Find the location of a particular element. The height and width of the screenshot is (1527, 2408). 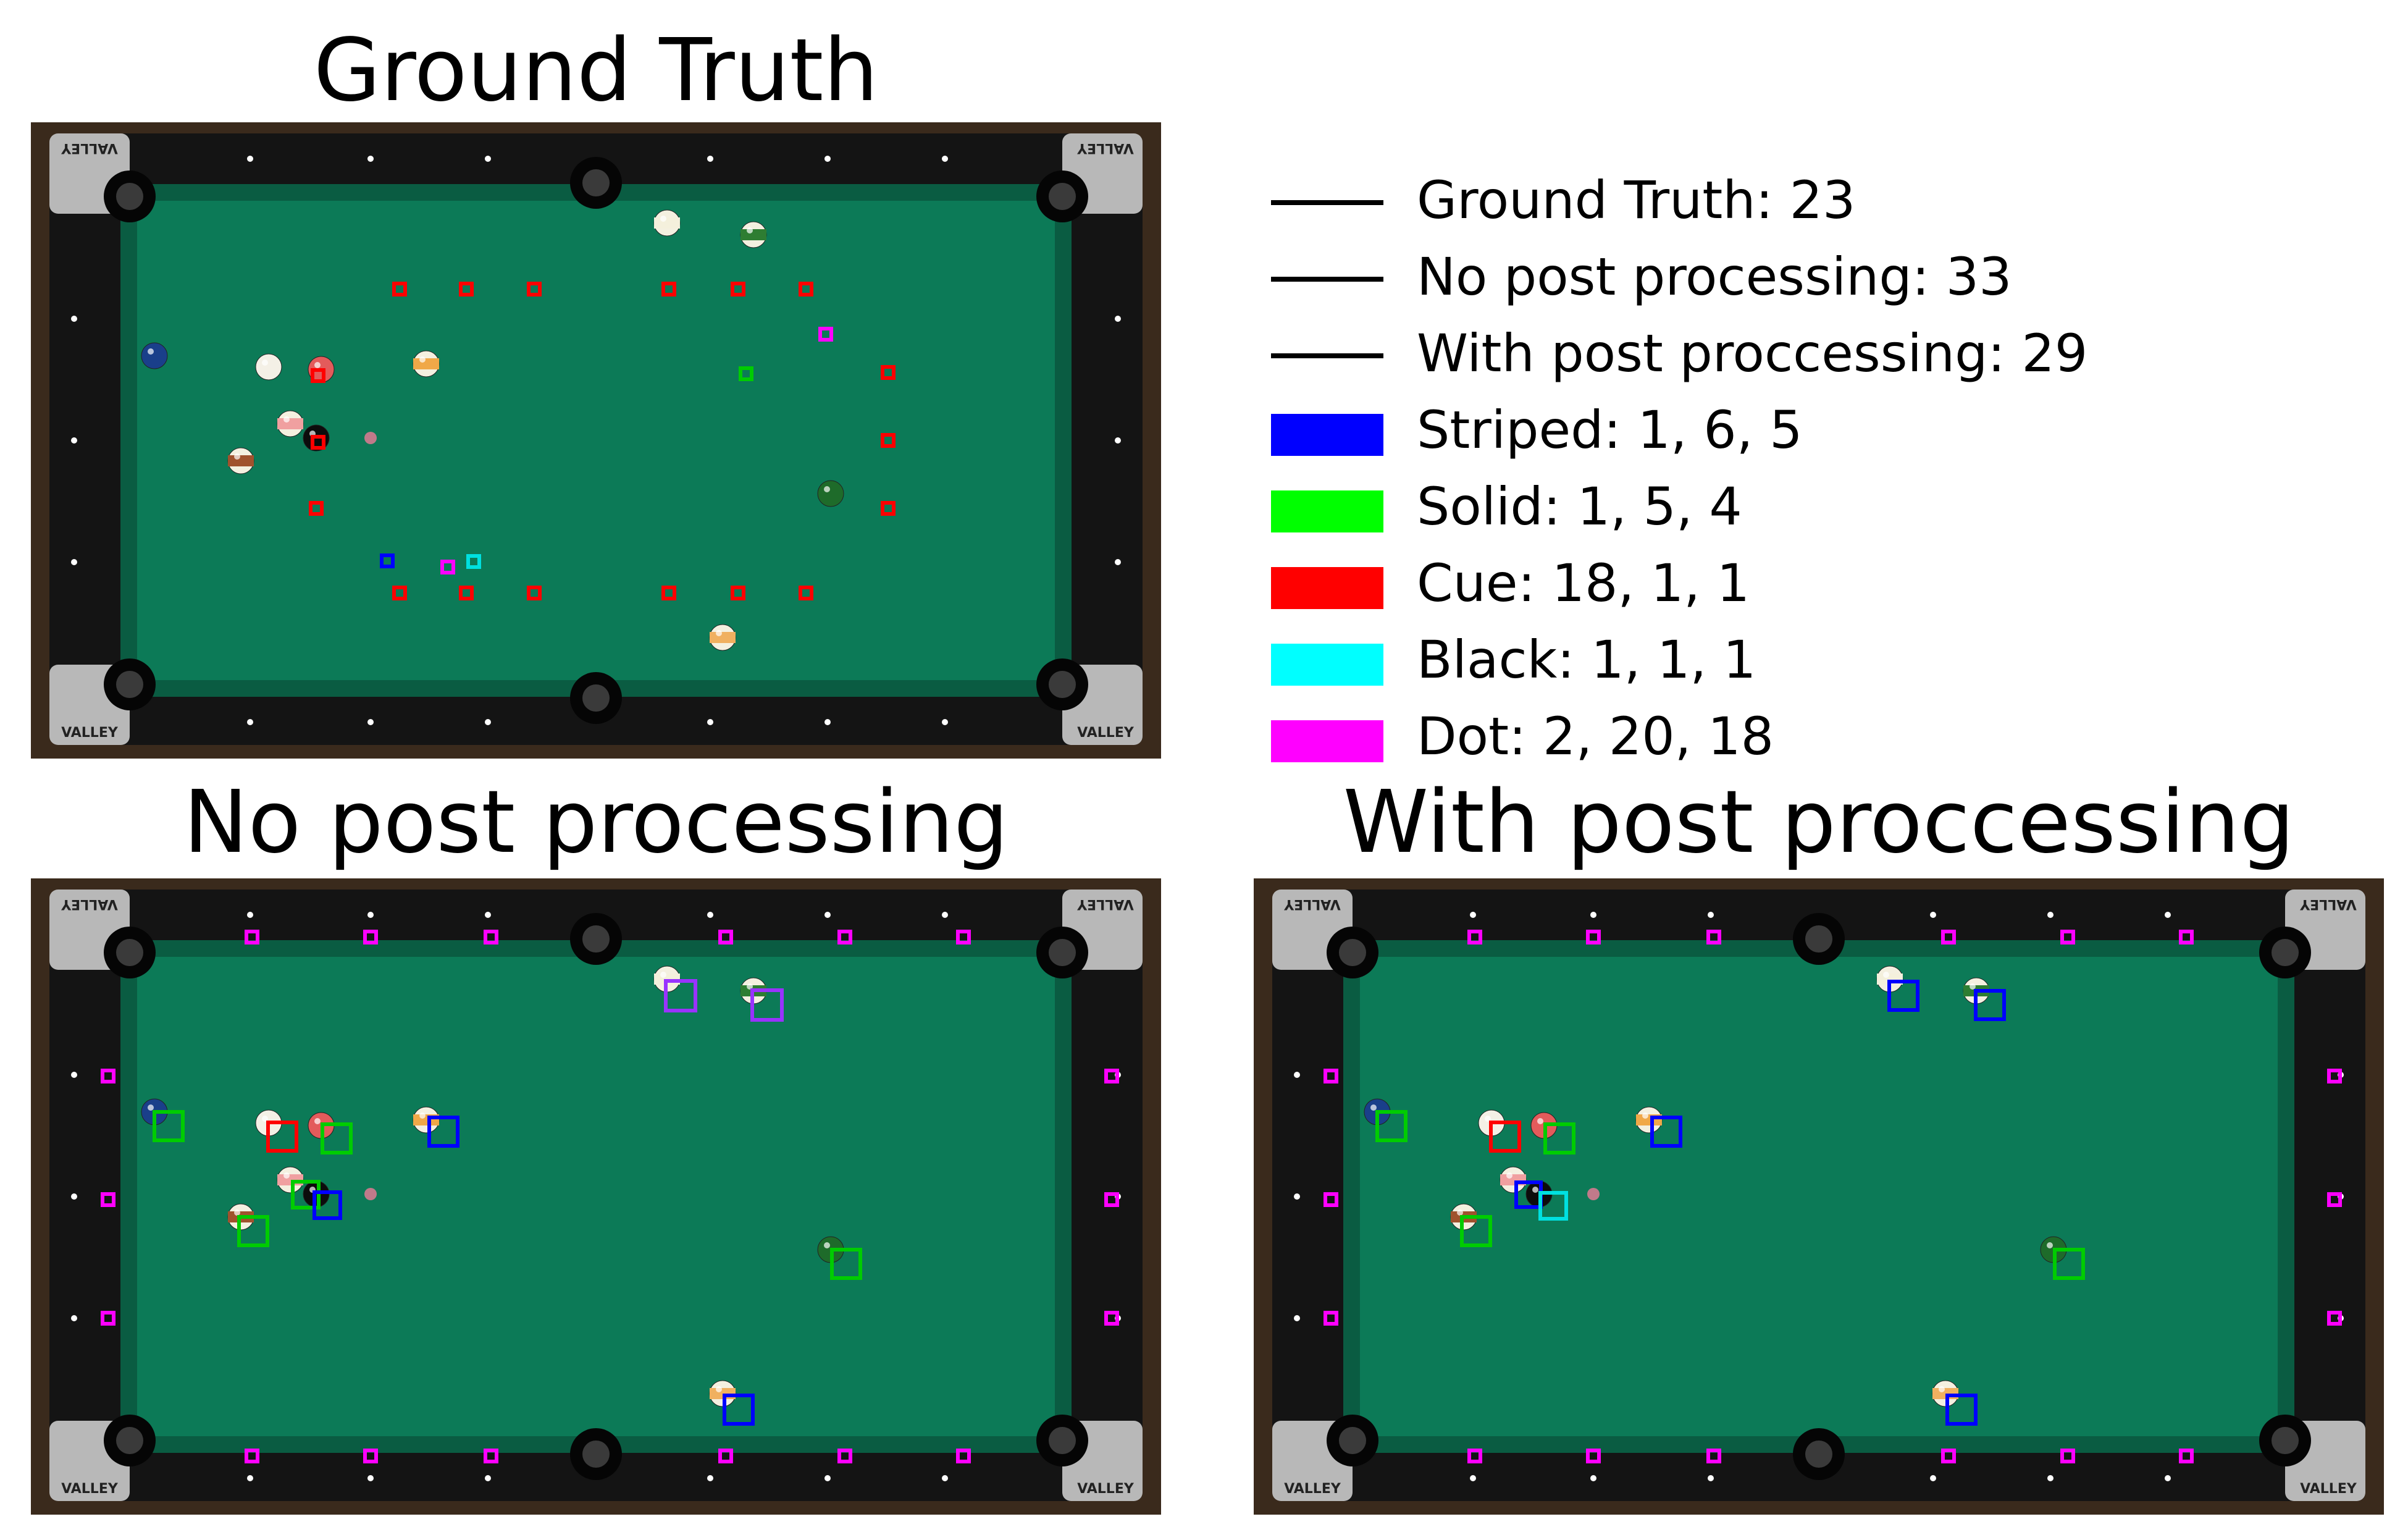

chalk is located at coordinates (370, 1194).